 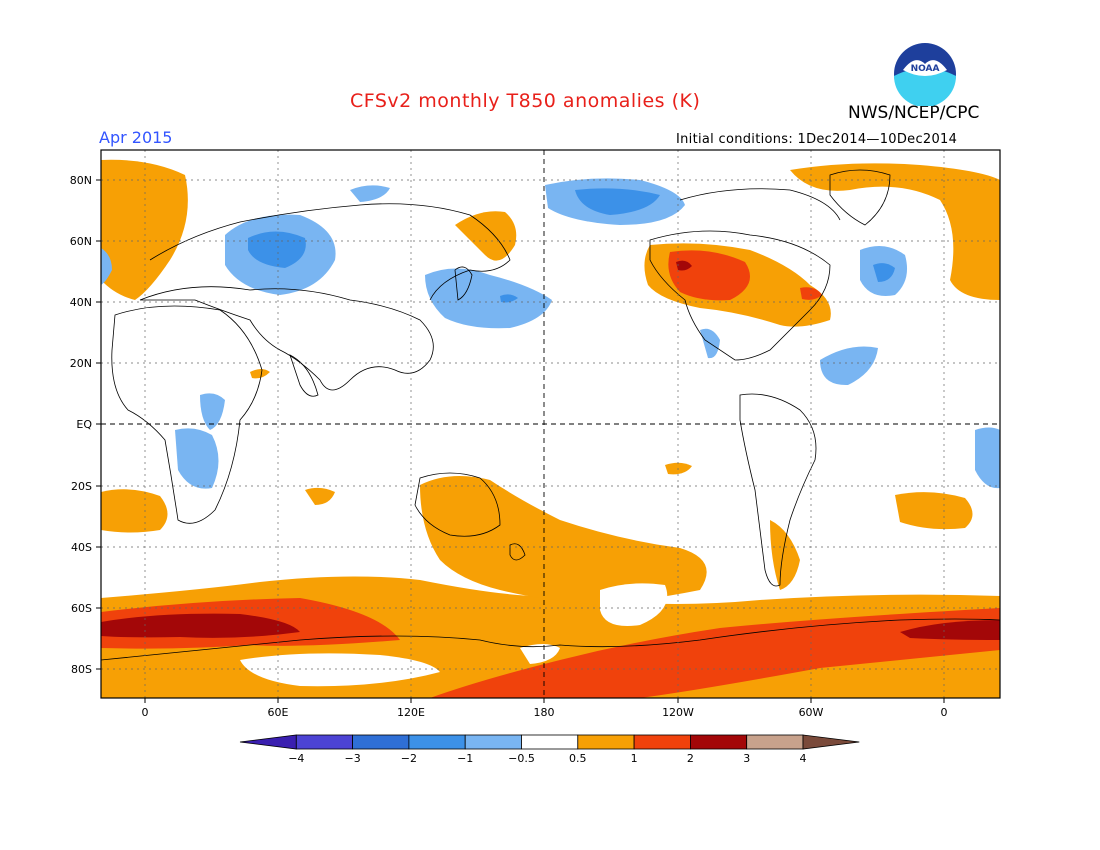 What do you see at coordinates (811, 712) in the screenshot?
I see `lon-label: 60W` at bounding box center [811, 712].